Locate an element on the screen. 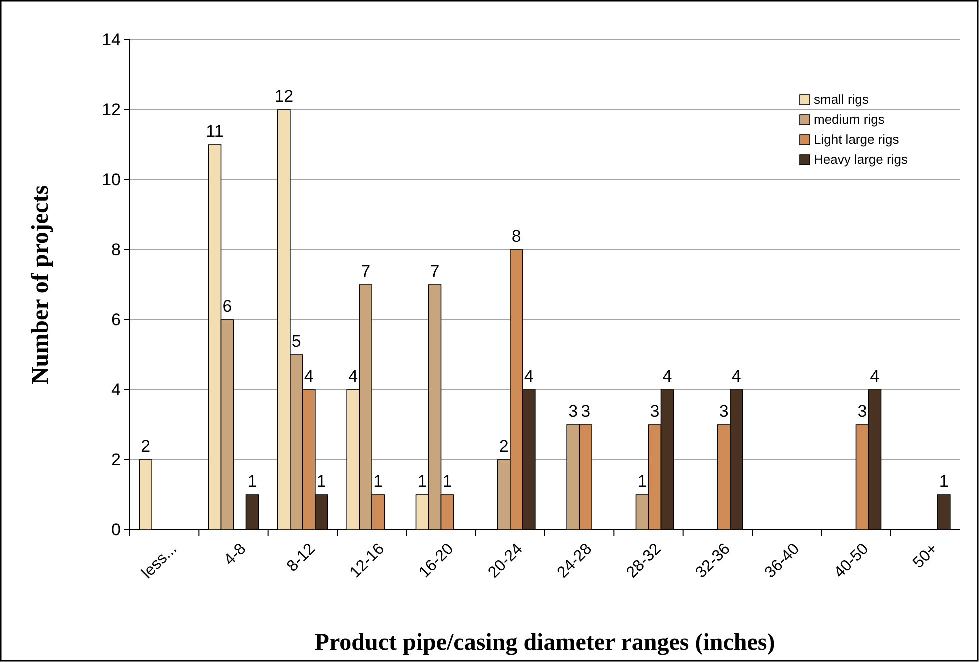 The width and height of the screenshot is (979, 662). y-tick-label: 0 is located at coordinates (116, 530).